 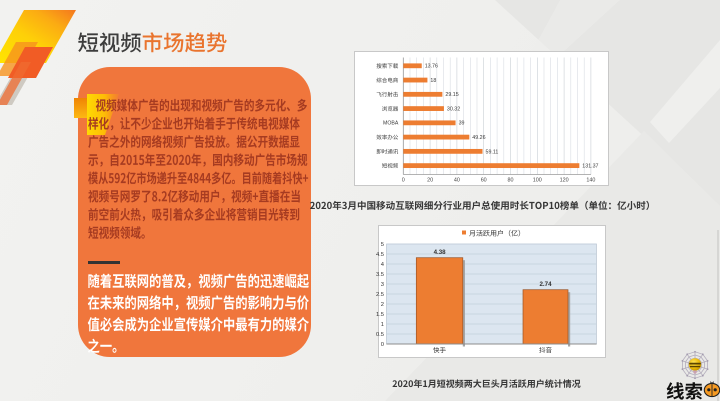 I want to click on svg-text: 3.5, so click(x=380, y=275).